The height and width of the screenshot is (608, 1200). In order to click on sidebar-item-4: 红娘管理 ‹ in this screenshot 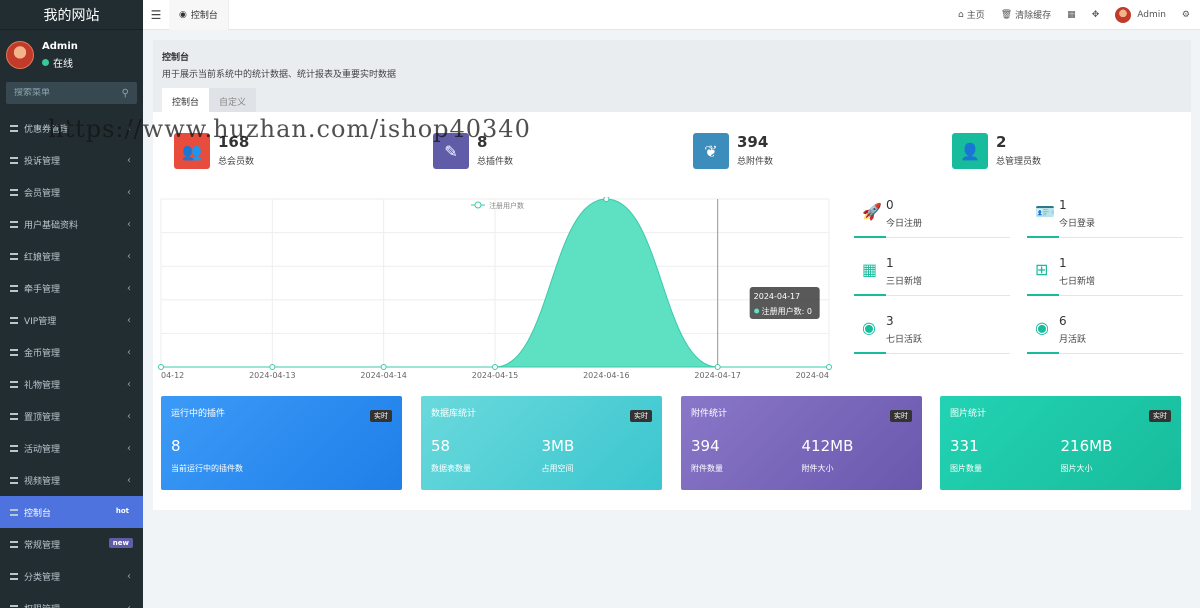, I will do `click(71, 256)`.